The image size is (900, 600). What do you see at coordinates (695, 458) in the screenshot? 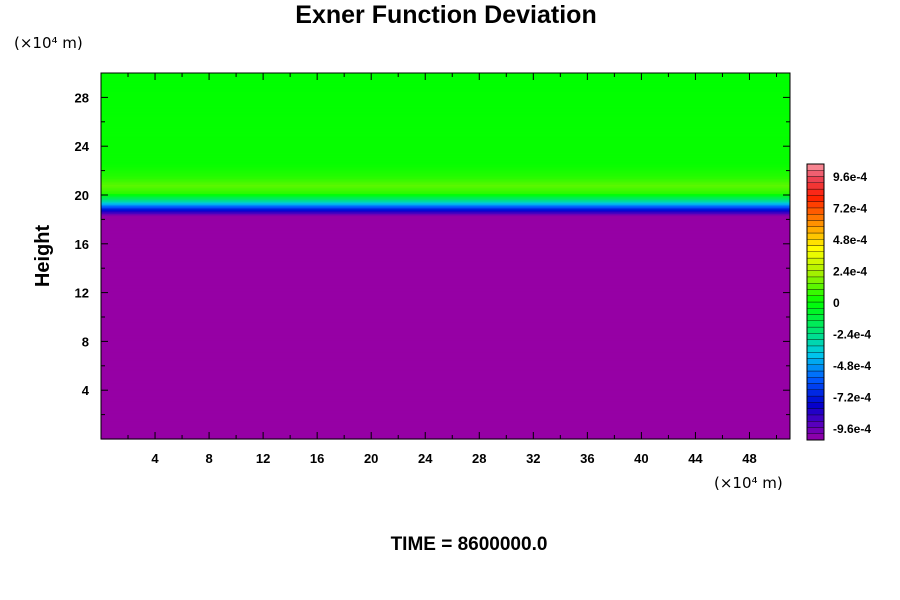
I see `x-tick-label: 44` at bounding box center [695, 458].